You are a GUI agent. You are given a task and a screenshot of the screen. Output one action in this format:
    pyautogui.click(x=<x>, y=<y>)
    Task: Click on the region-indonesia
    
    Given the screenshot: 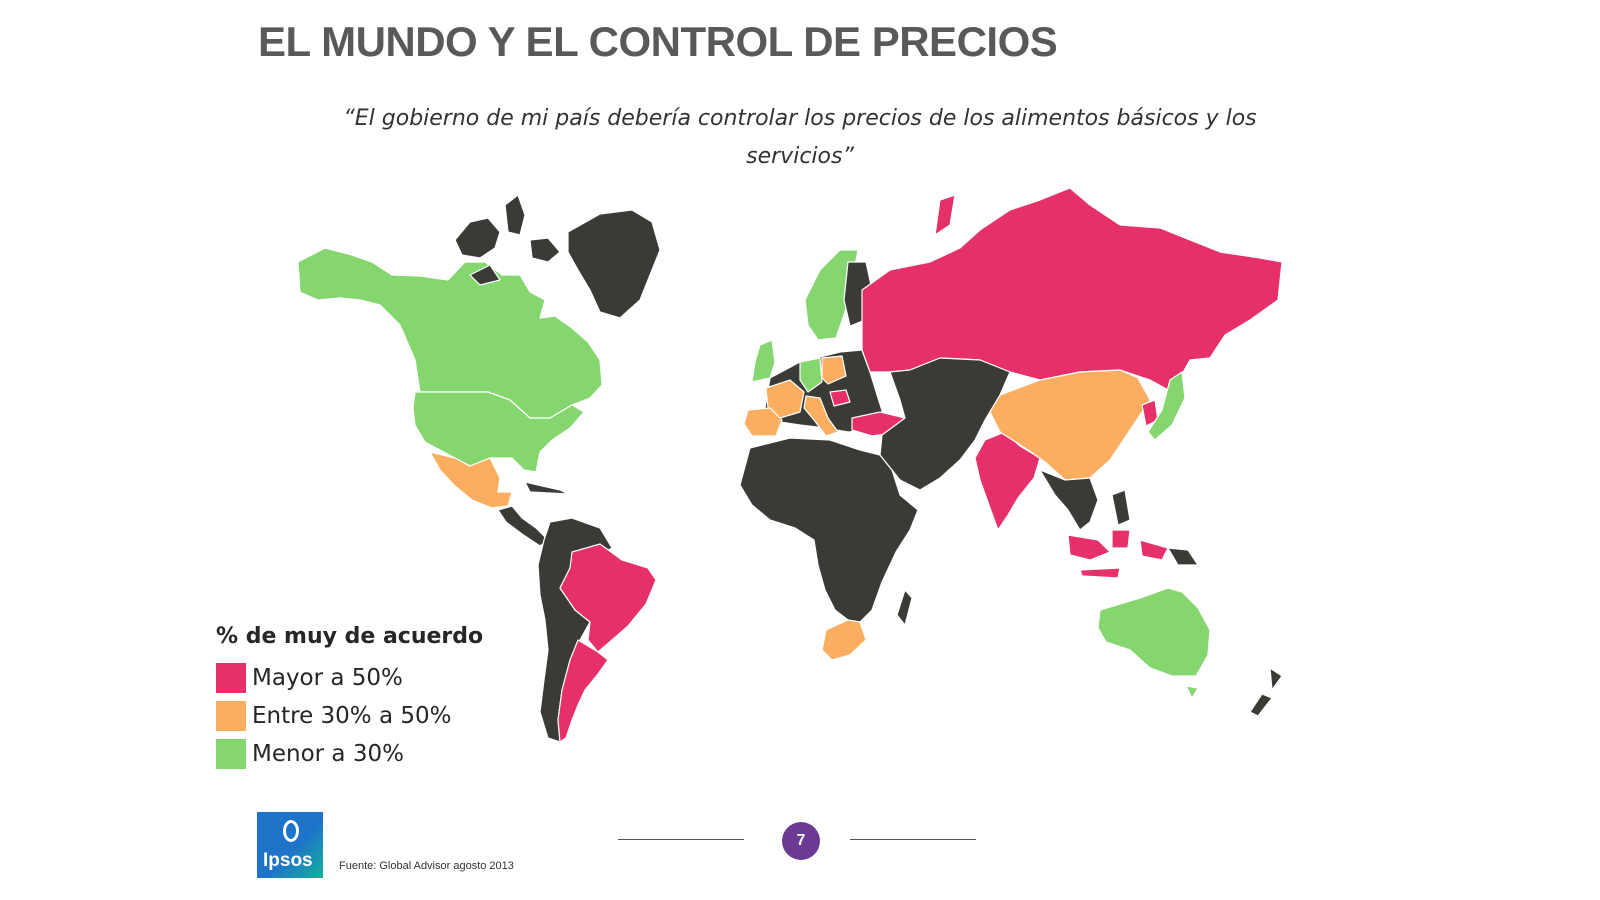 What is the action you would take?
    pyautogui.click(x=1118, y=554)
    